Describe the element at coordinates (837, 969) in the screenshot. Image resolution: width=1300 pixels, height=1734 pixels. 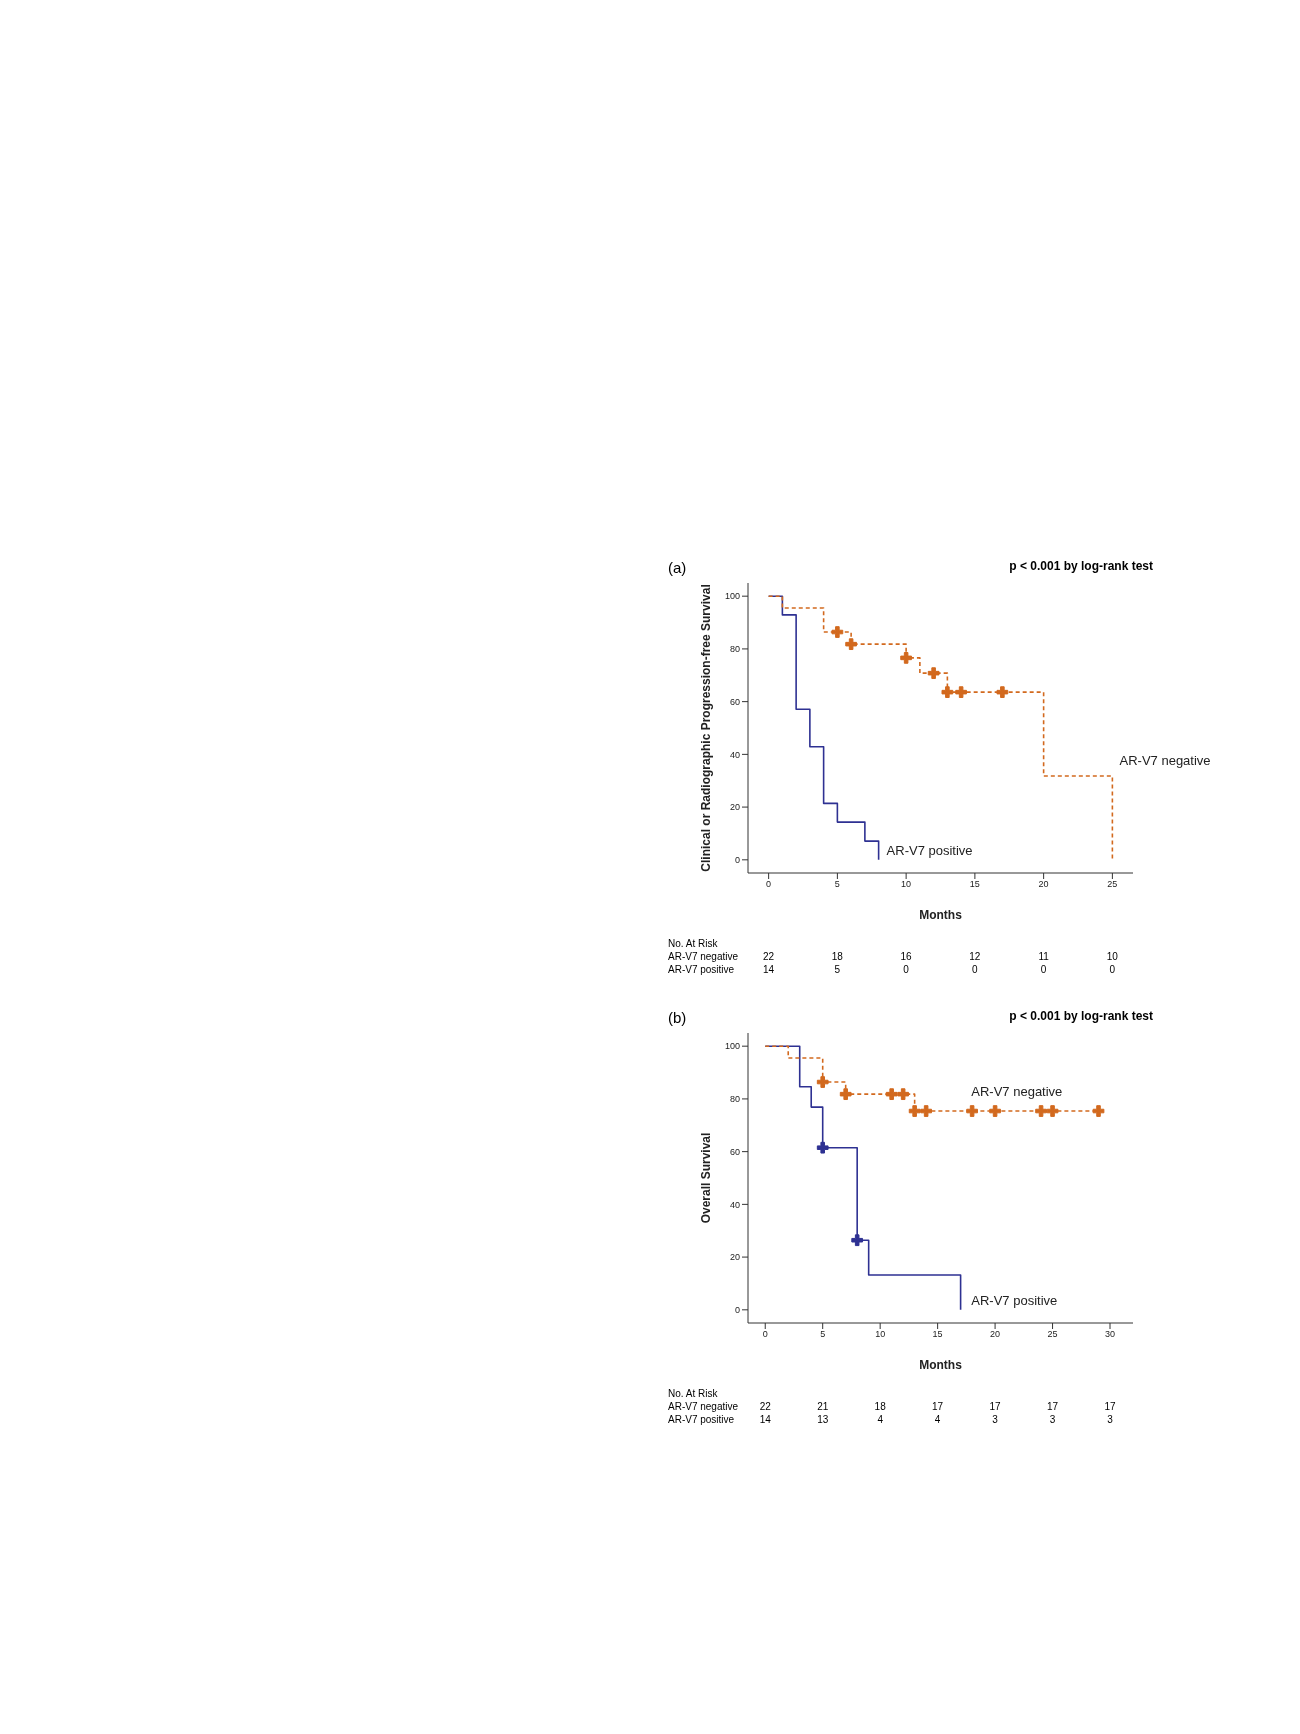
I see `text: 5` at that location.